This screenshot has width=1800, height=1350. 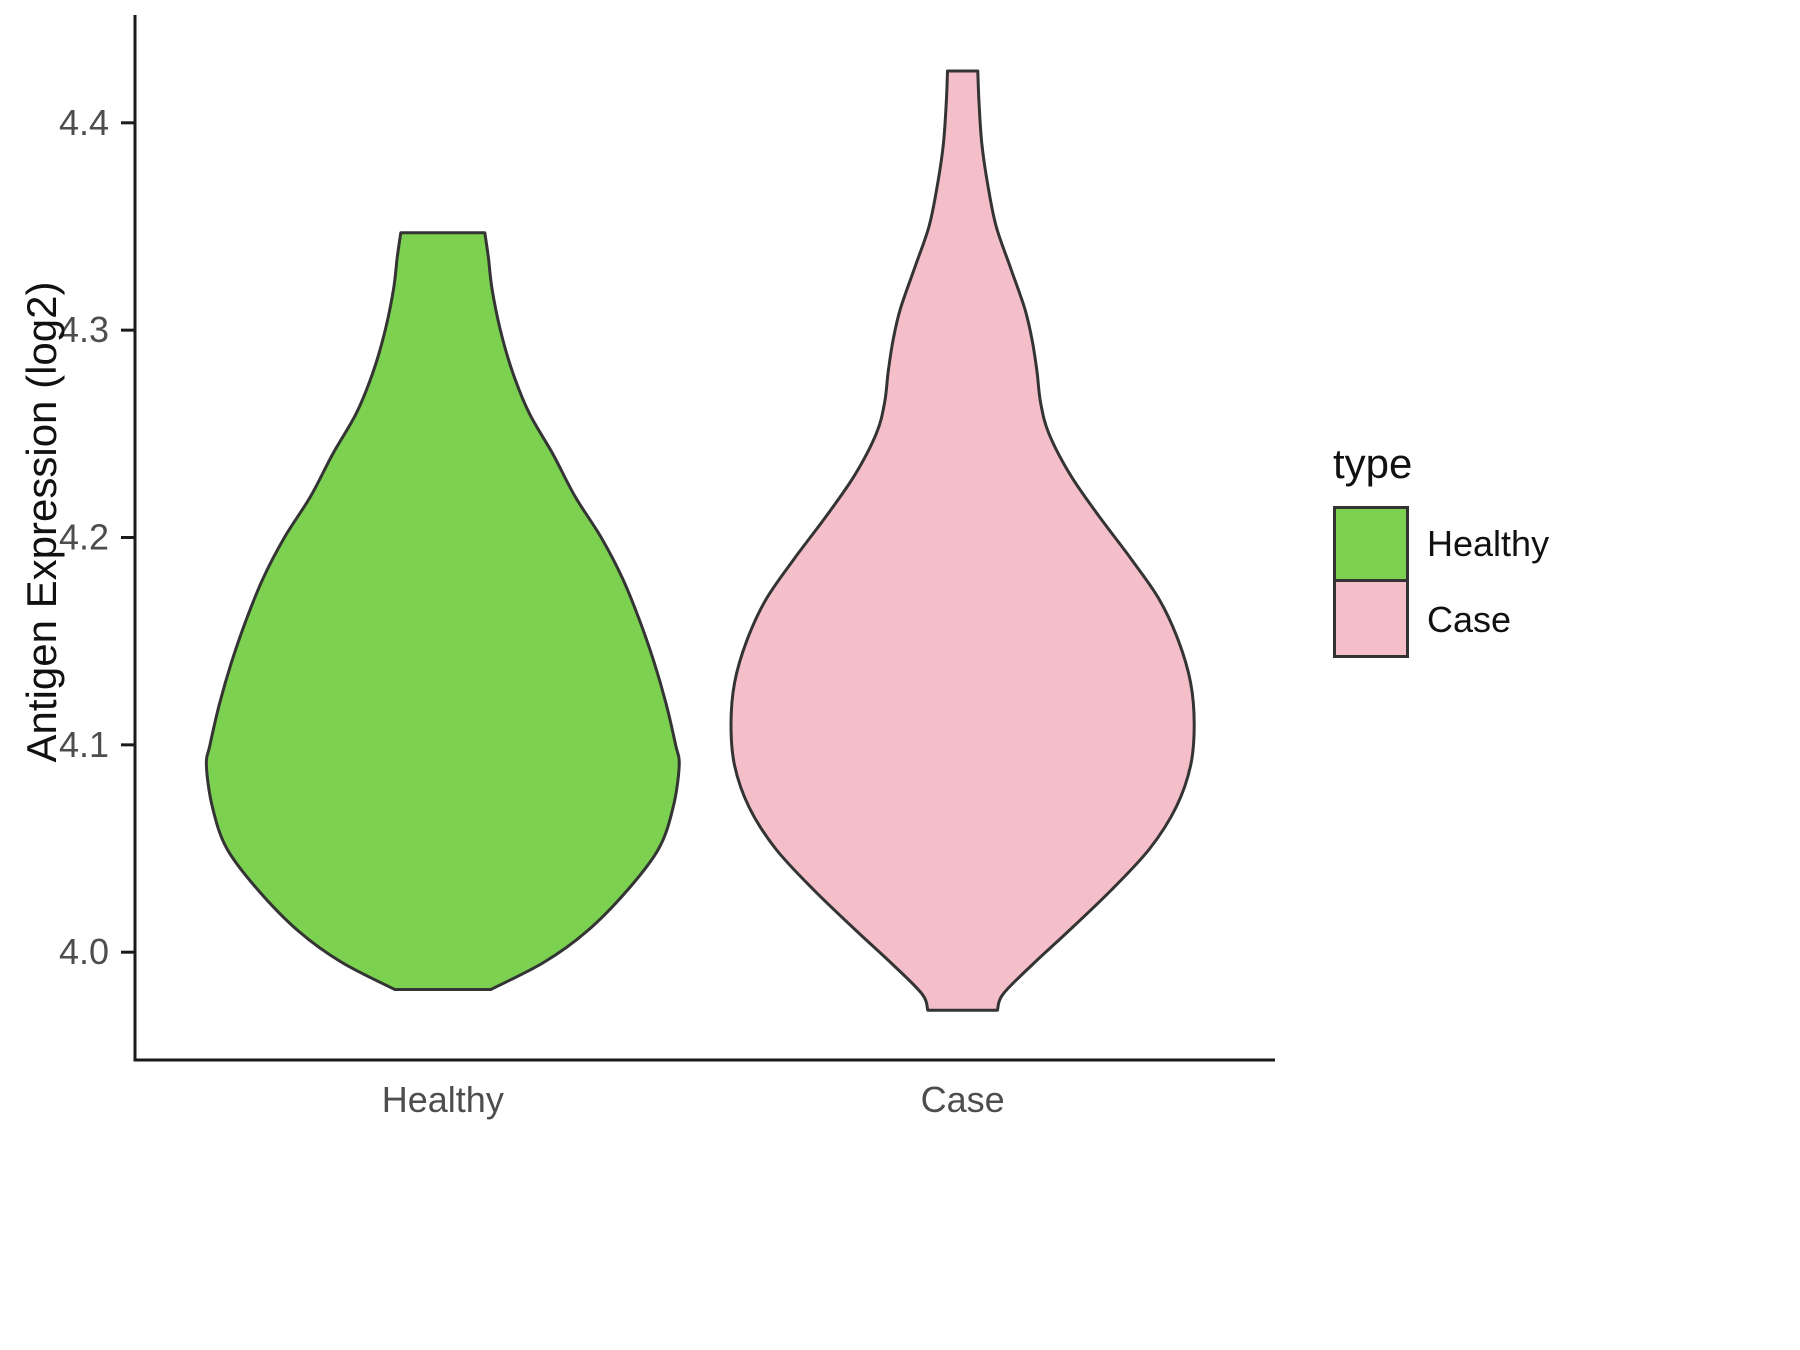 I want to click on y-tick-label: 4.4, so click(x=84, y=122).